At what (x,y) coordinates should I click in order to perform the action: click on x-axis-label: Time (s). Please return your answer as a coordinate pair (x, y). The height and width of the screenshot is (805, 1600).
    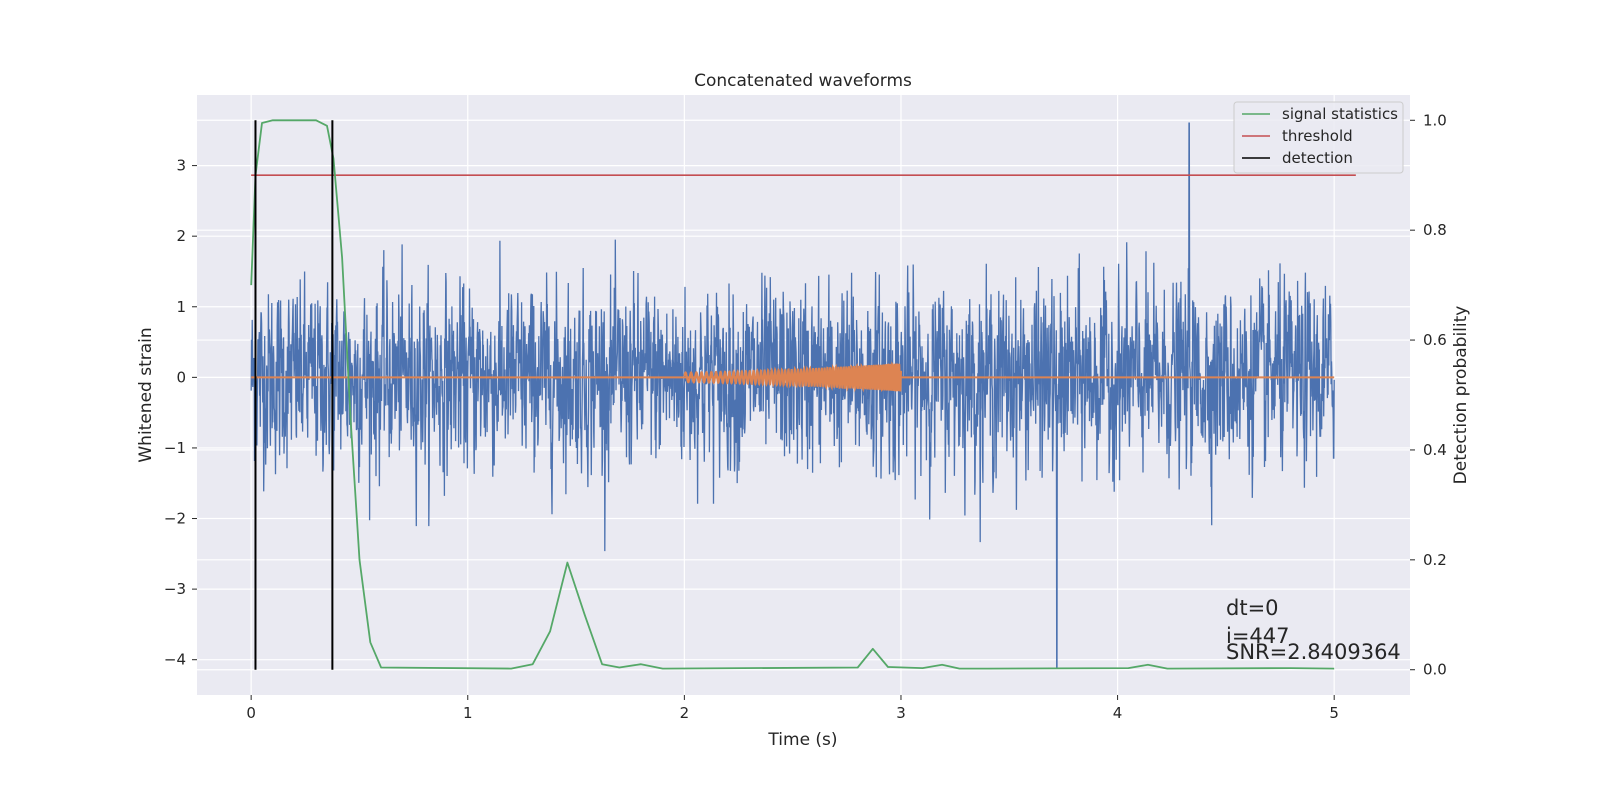
    Looking at the image, I should click on (802, 740).